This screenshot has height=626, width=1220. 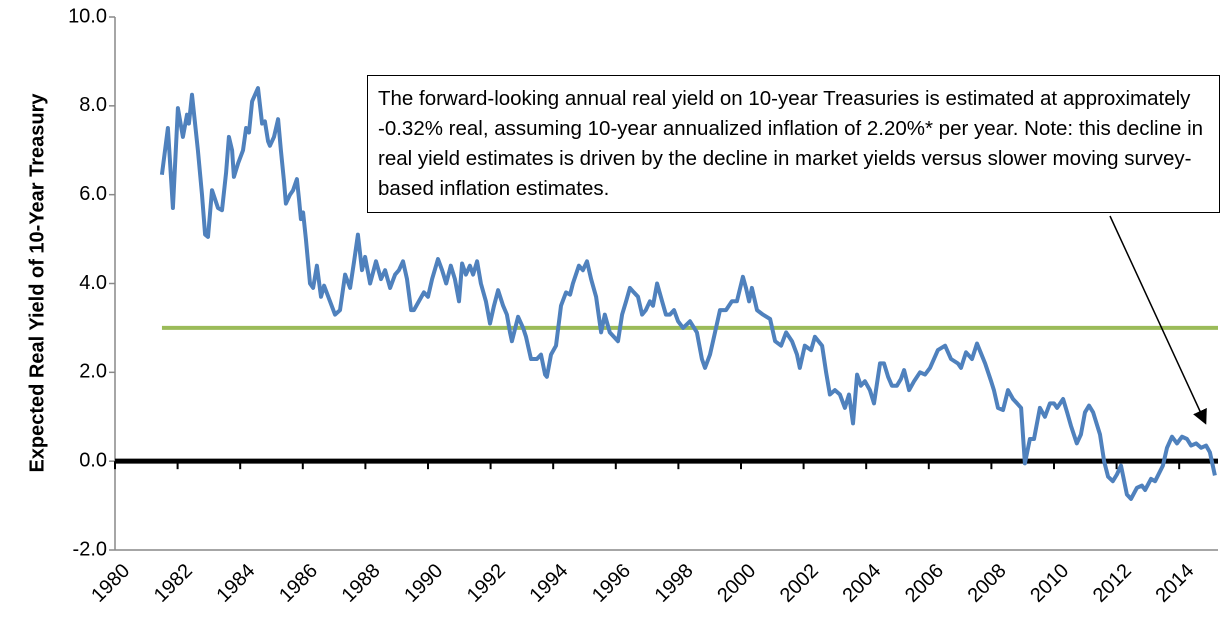 I want to click on y-tick-label: 0.0, so click(x=93, y=460).